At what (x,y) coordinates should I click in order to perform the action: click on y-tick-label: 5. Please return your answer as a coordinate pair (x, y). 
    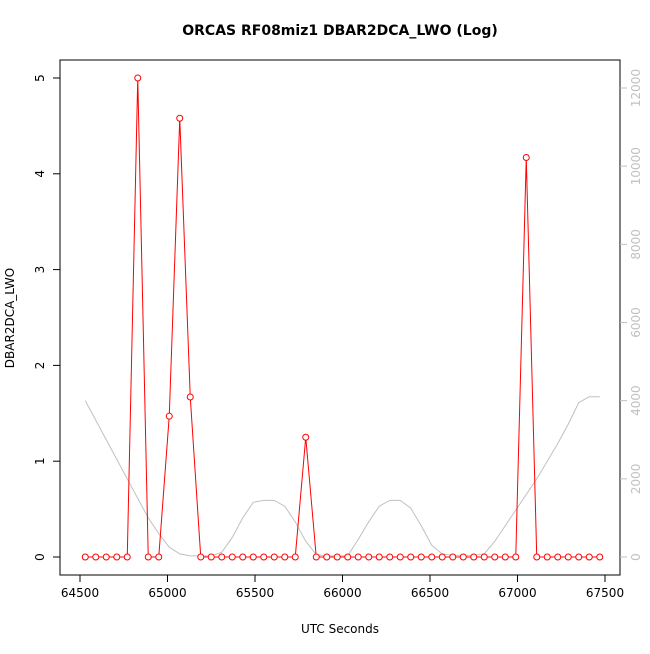
    Looking at the image, I should click on (40, 78).